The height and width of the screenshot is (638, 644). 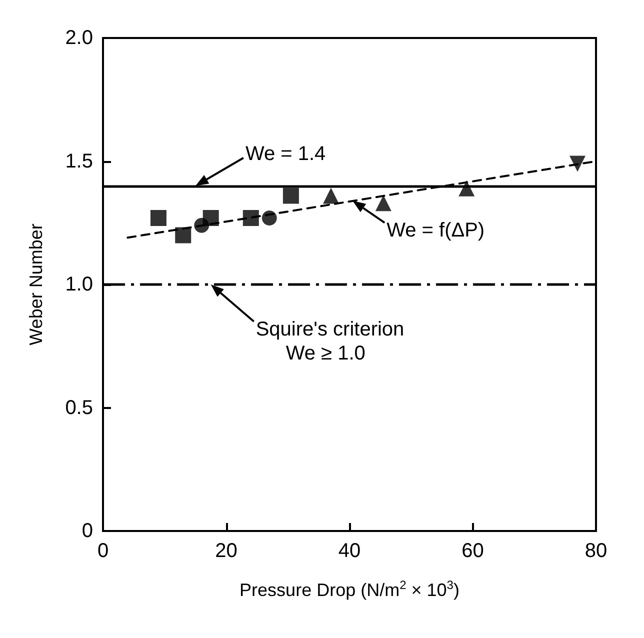 What do you see at coordinates (87, 531) in the screenshot?
I see `y-tick-label: 0` at bounding box center [87, 531].